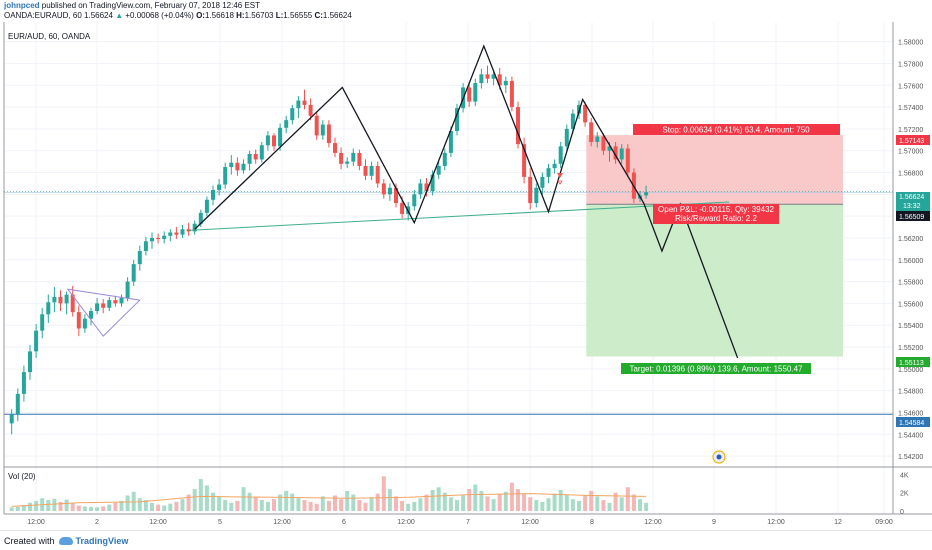 The image size is (932, 550). I want to click on y-tick-label: 1.56200, so click(910, 239).